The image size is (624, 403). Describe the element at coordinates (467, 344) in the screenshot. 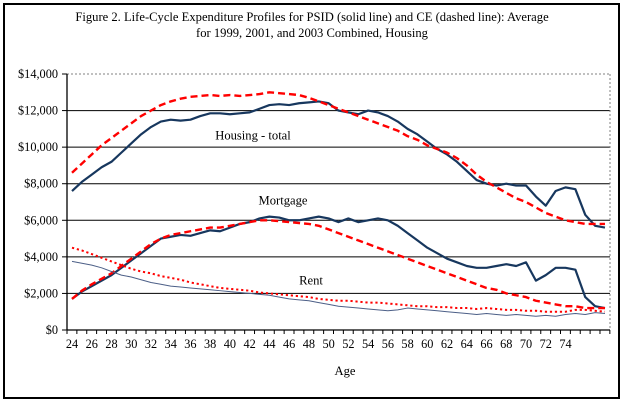

I see `x-tick-label: 64` at that location.